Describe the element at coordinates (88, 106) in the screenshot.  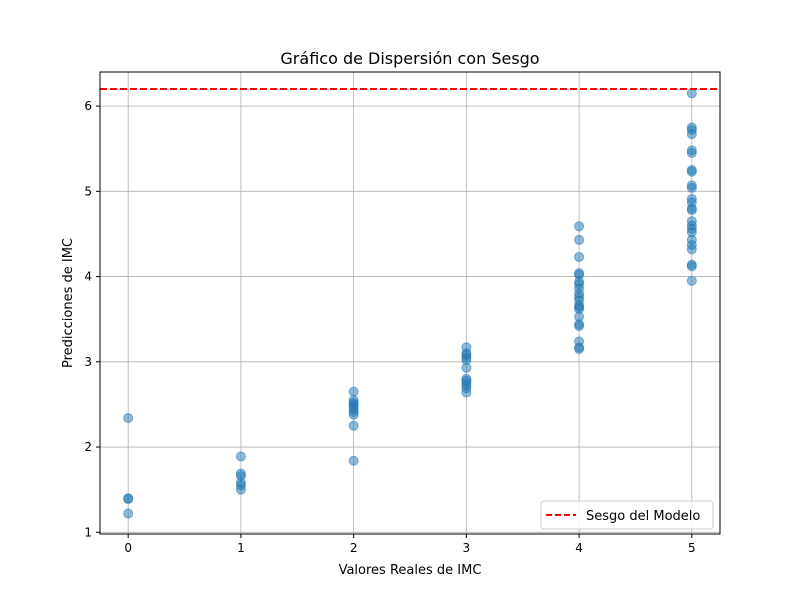
I see `y-tick-label: 6` at that location.